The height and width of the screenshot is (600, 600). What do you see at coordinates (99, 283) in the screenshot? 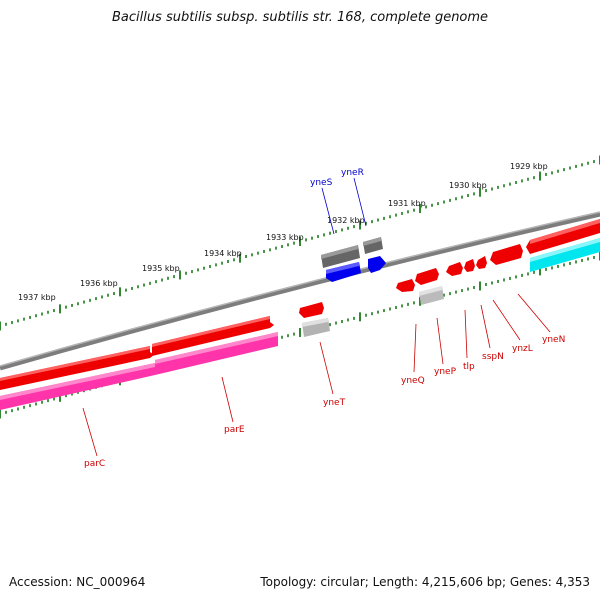
I see `scale-label: 1936 kbp` at bounding box center [99, 283].